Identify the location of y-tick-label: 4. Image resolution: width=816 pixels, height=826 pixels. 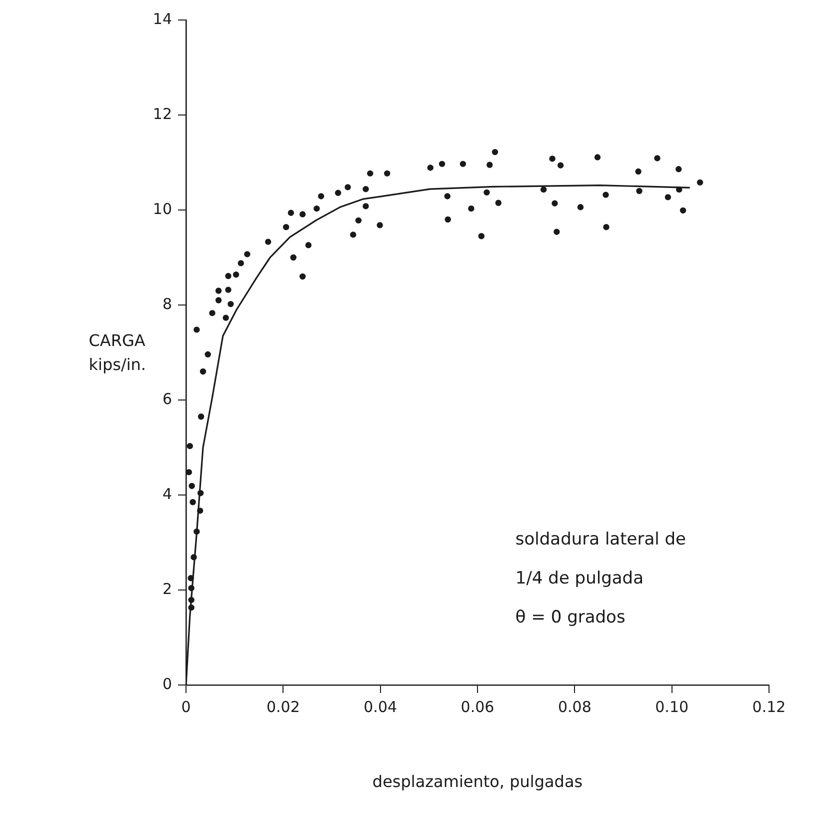
(167, 493).